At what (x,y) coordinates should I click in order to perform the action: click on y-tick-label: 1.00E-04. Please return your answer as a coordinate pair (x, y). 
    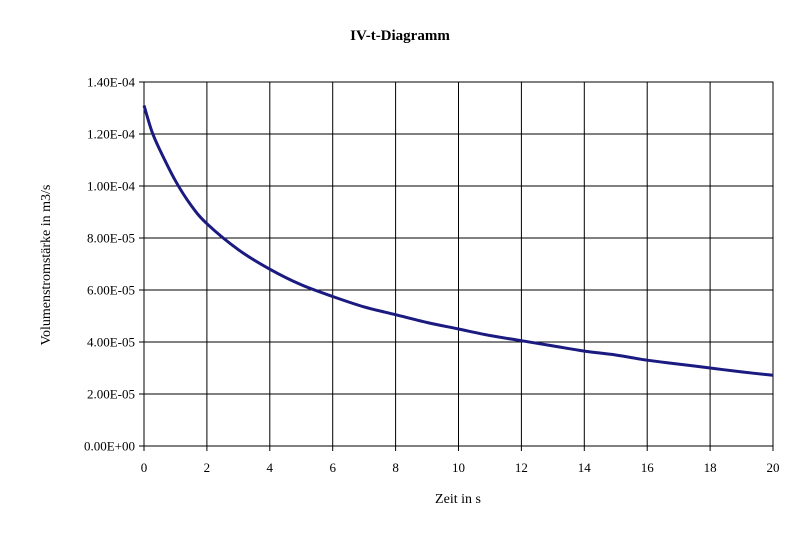
    Looking at the image, I should click on (111, 186).